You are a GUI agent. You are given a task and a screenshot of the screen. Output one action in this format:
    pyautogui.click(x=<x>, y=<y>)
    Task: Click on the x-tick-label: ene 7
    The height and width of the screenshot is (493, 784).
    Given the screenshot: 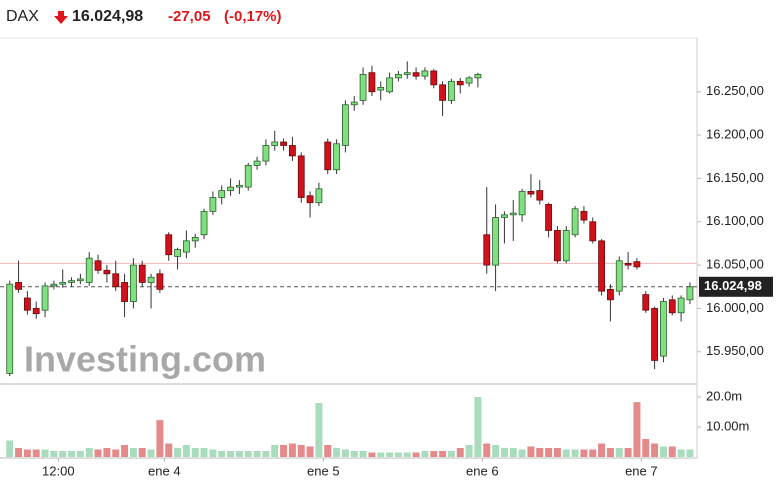 What is the action you would take?
    pyautogui.click(x=641, y=470)
    